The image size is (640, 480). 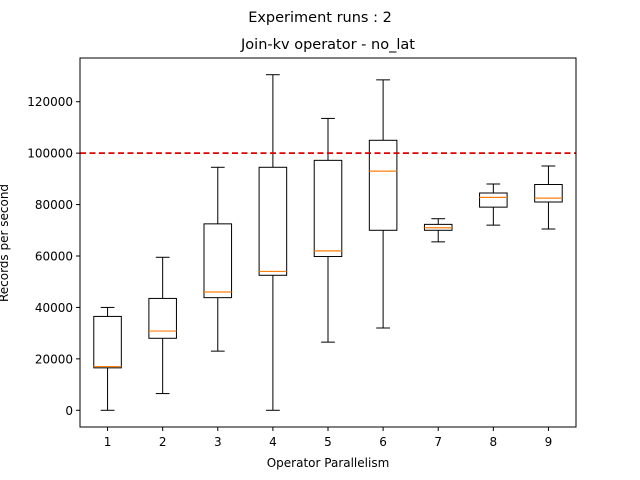 What do you see at coordinates (163, 442) in the screenshot?
I see `x-tick-label: 2` at bounding box center [163, 442].